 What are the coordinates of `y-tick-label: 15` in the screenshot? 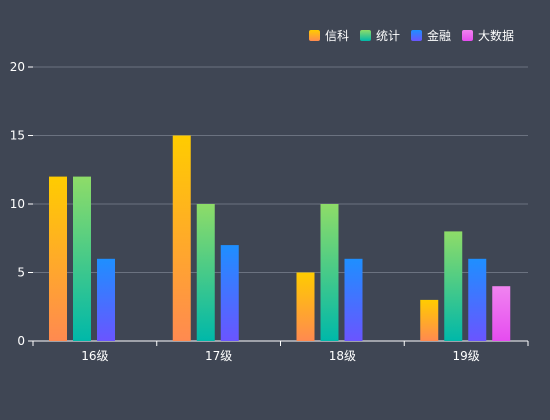 It's located at (17, 136).